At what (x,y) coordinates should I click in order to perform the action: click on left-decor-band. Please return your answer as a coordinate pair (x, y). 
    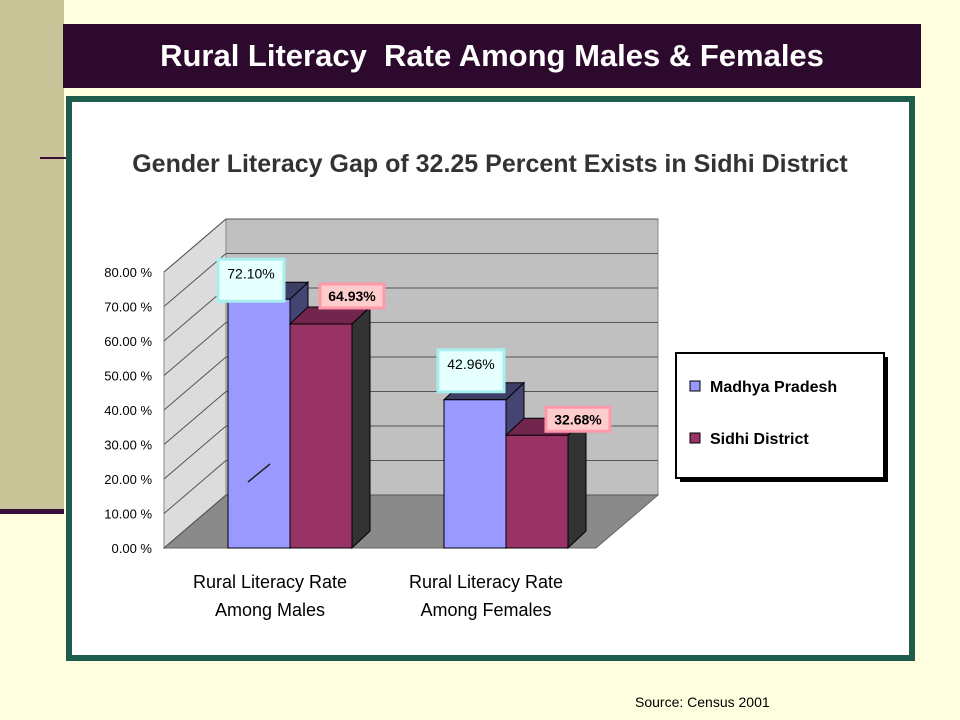
    Looking at the image, I should click on (32, 256).